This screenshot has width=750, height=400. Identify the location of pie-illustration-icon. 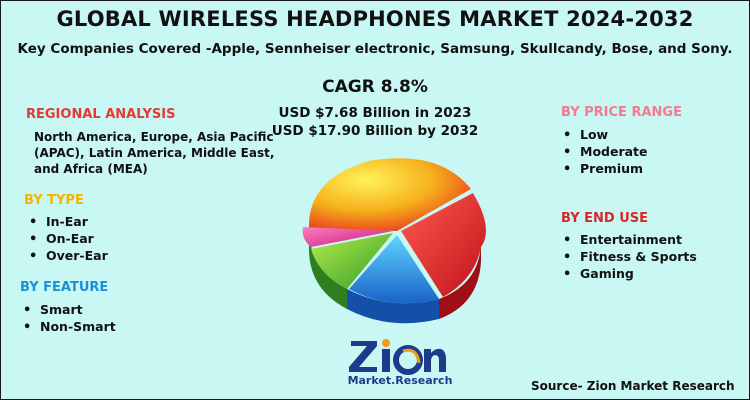
(394, 241).